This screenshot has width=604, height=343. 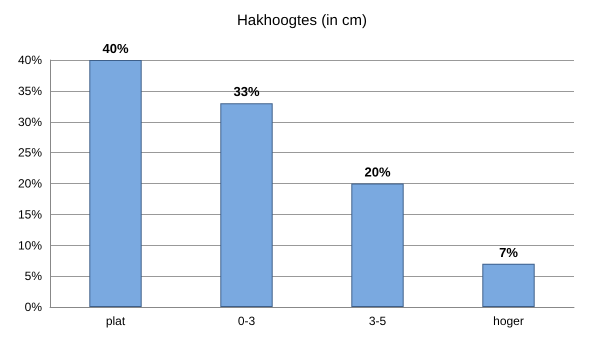 I want to click on x-tick-label: hoger, so click(x=508, y=321).